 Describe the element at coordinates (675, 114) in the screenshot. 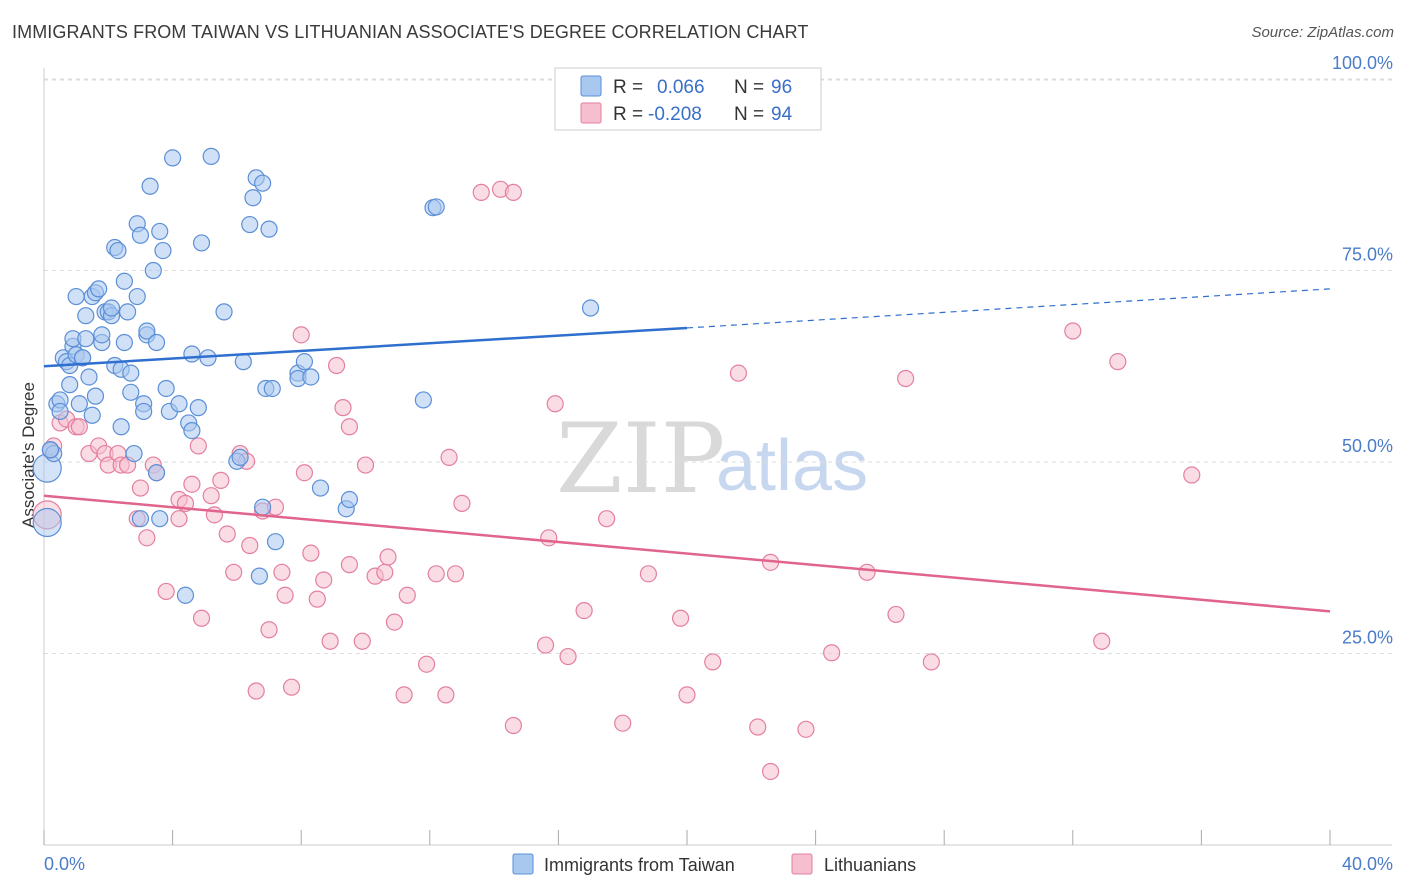

I see `legend-r-value: -0.208` at that location.